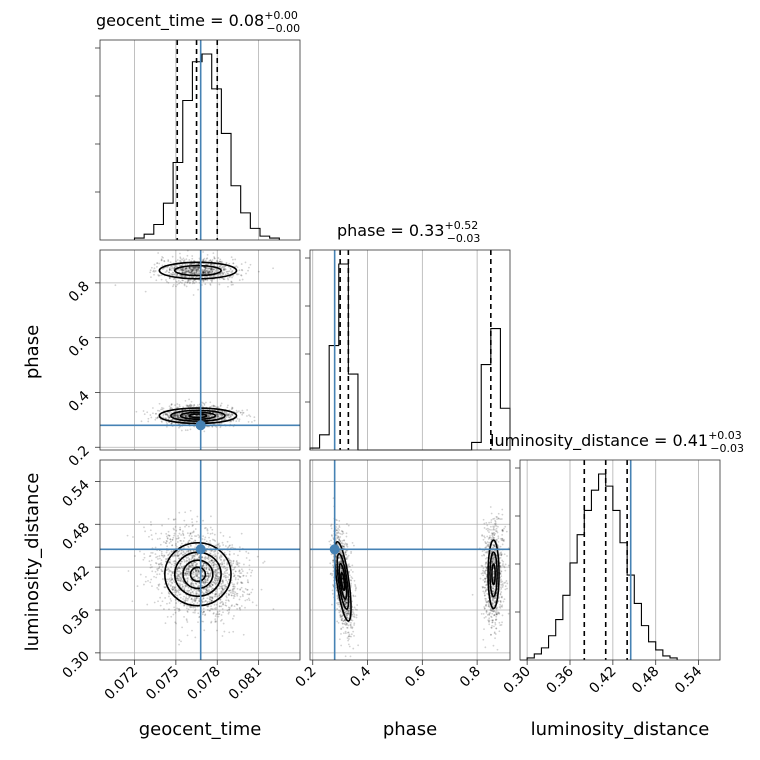 Image resolution: width=760 pixels, height=760 pixels. What do you see at coordinates (79, 456) in the screenshot?
I see `y-tick-label: 0.2` at bounding box center [79, 456].